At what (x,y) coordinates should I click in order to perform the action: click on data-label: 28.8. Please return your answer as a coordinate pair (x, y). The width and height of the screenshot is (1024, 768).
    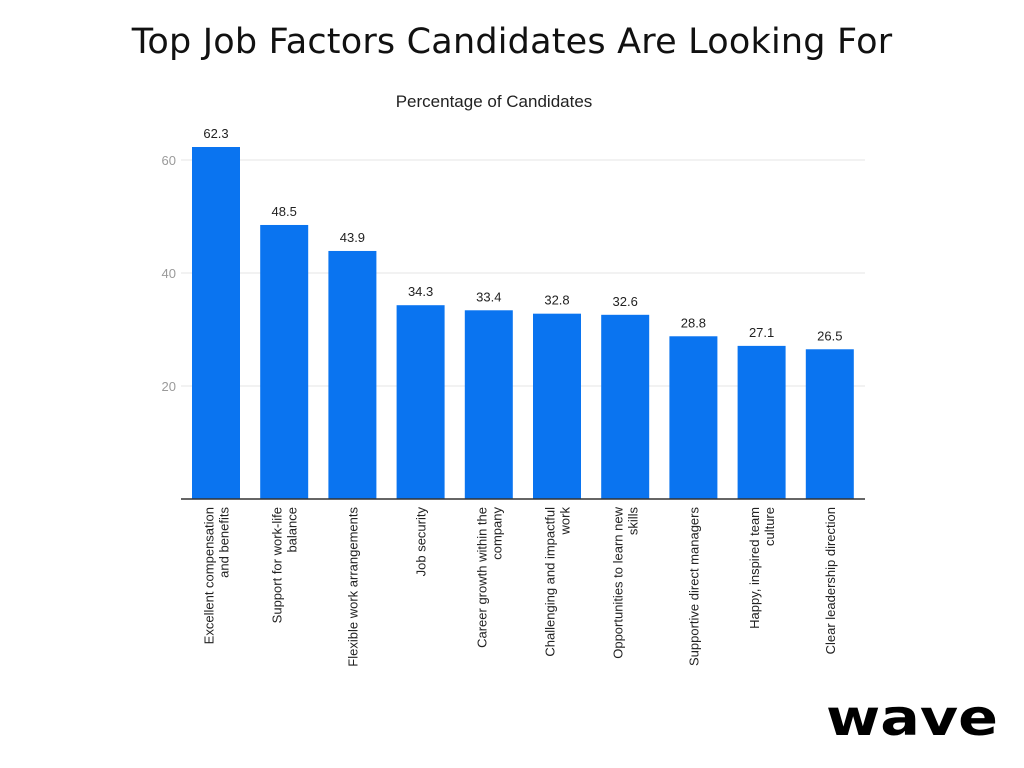
    Looking at the image, I should click on (693, 322).